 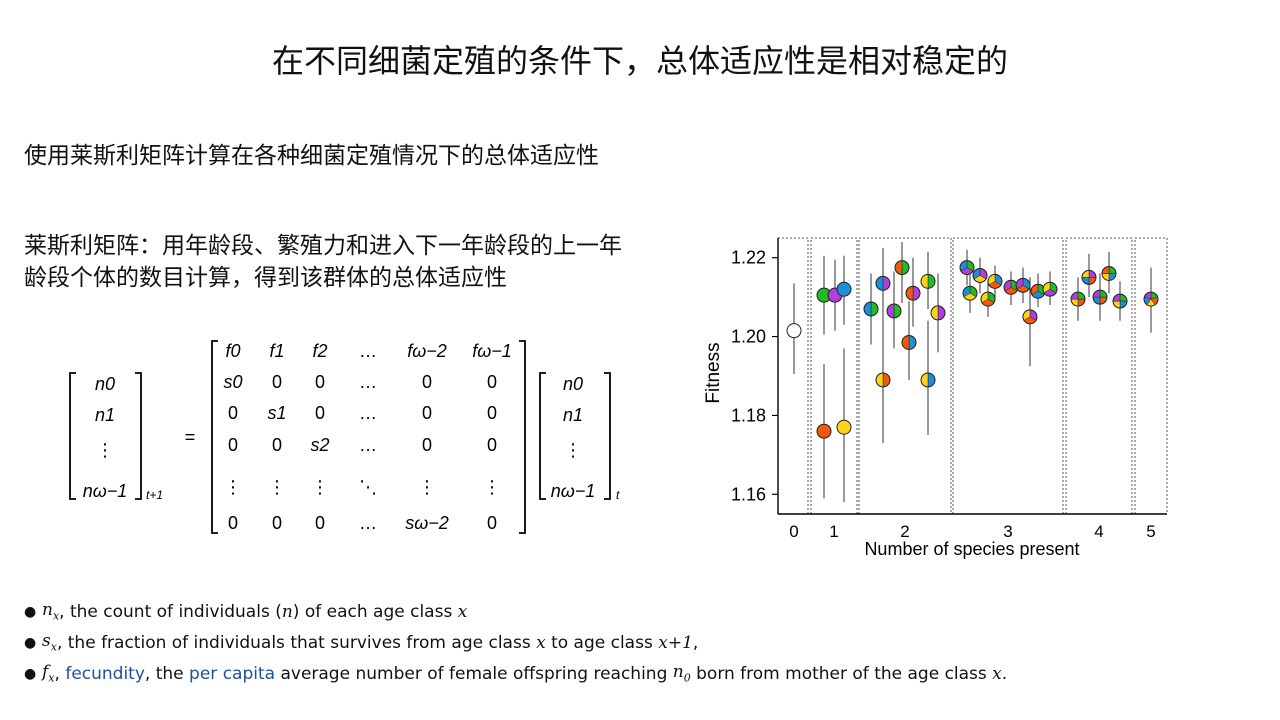 I want to click on rhs-bracket-right, so click(x=607, y=436).